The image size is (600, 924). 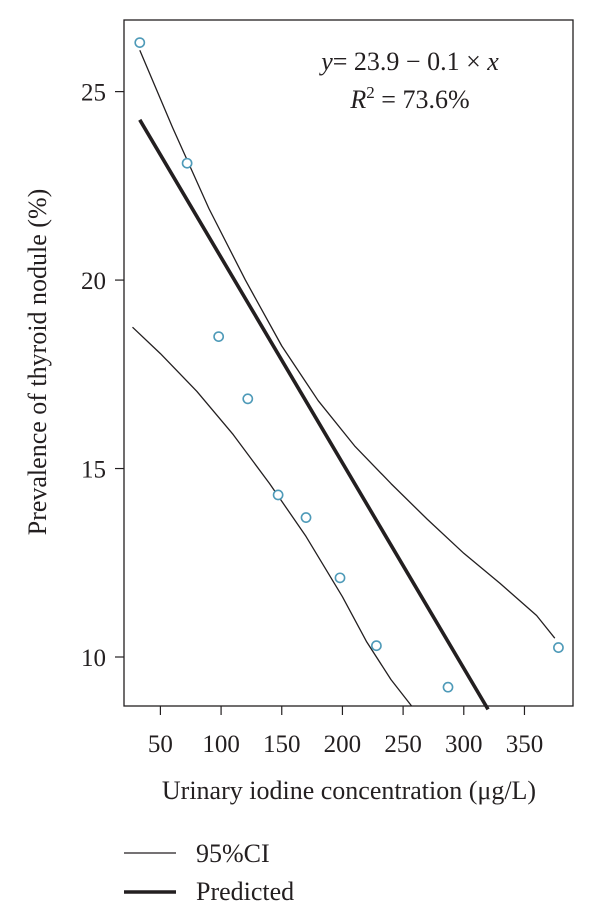 I want to click on y-tick-label: 25, so click(x=93, y=93).